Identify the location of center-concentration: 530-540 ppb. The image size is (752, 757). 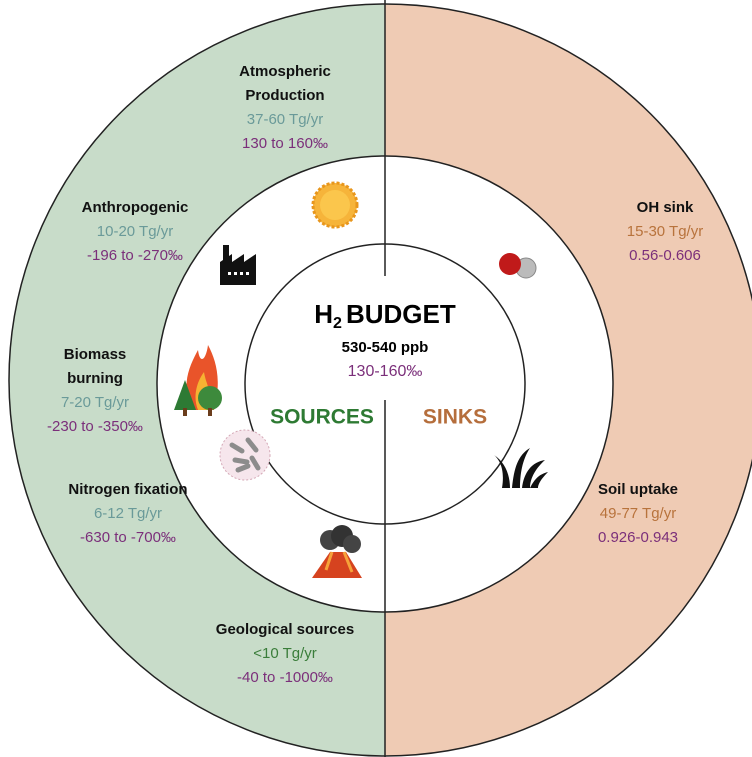
(385, 347).